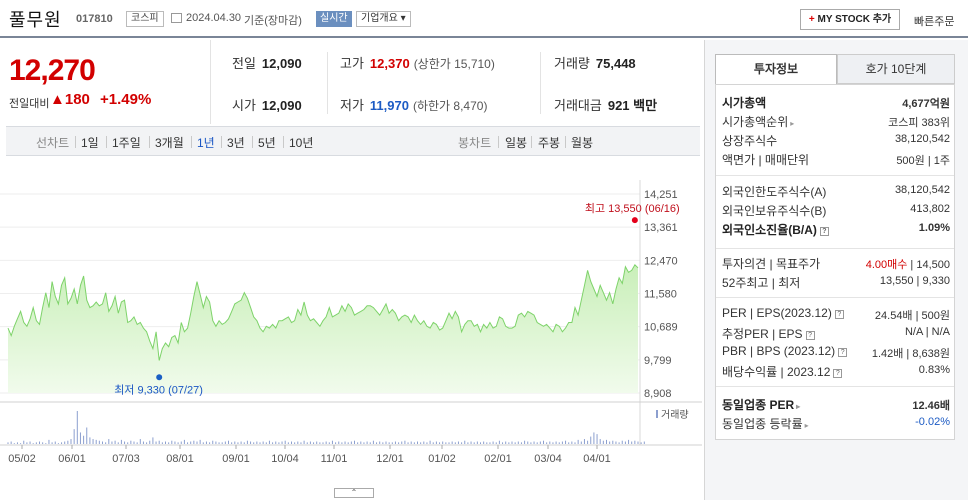 The image size is (968, 500). Describe the element at coordinates (907, 265) in the screenshot. I see `info-value: 4.00매수 | 14,500` at that location.